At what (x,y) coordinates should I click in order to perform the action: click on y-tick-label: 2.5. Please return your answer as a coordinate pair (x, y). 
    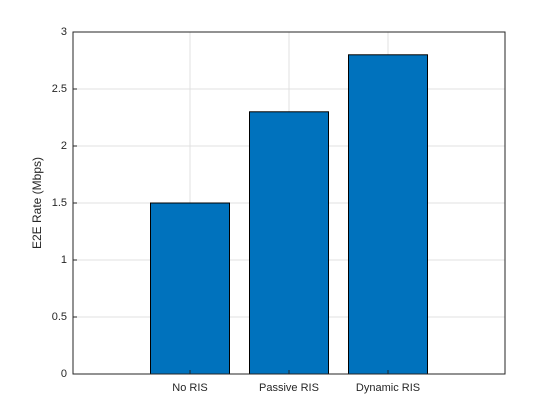
    Looking at the image, I should click on (59, 89).